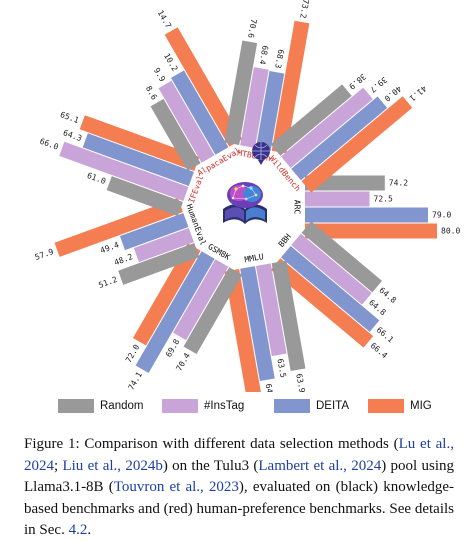 The image size is (475, 542). I want to click on bar-mtbench--instag, so click(254, 107).